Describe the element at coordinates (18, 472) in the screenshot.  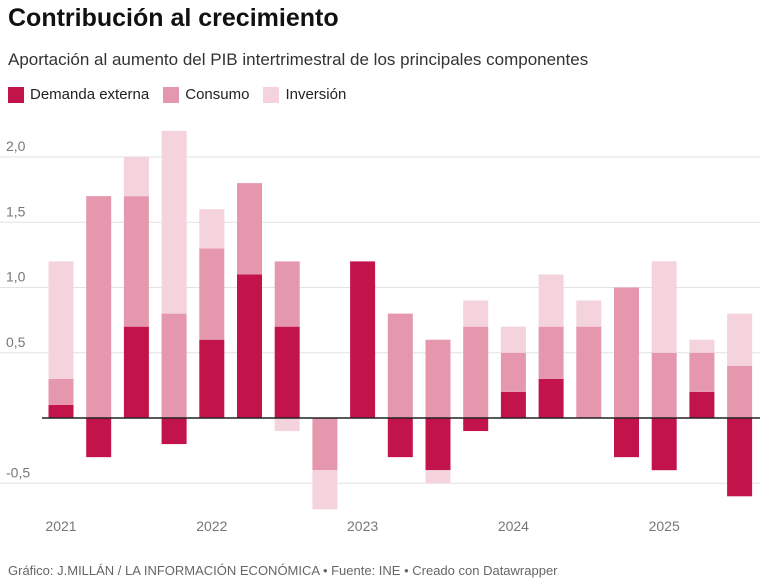
I see `y-tick-label: -0,5` at that location.